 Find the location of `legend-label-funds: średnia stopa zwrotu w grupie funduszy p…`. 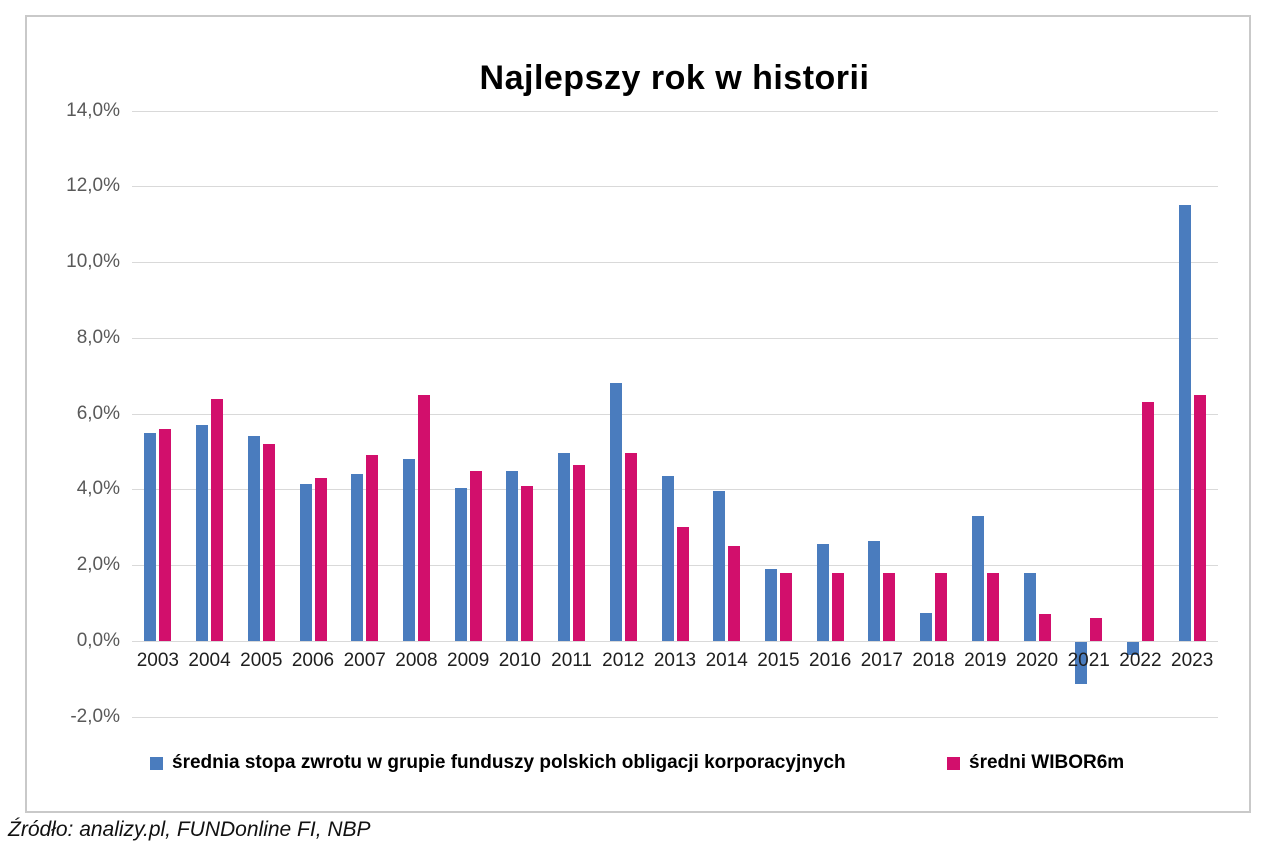

legend-label-funds: średnia stopa zwrotu w grupie funduszy p… is located at coordinates (509, 762).